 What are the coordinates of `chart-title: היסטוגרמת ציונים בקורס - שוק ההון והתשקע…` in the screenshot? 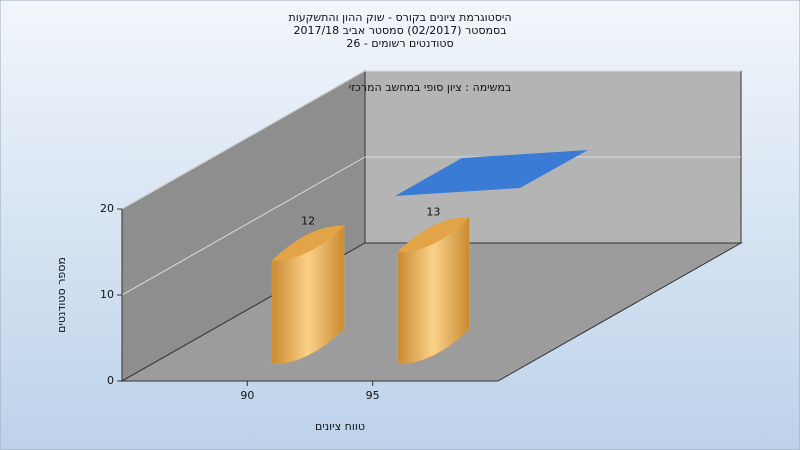 It's located at (399, 17).